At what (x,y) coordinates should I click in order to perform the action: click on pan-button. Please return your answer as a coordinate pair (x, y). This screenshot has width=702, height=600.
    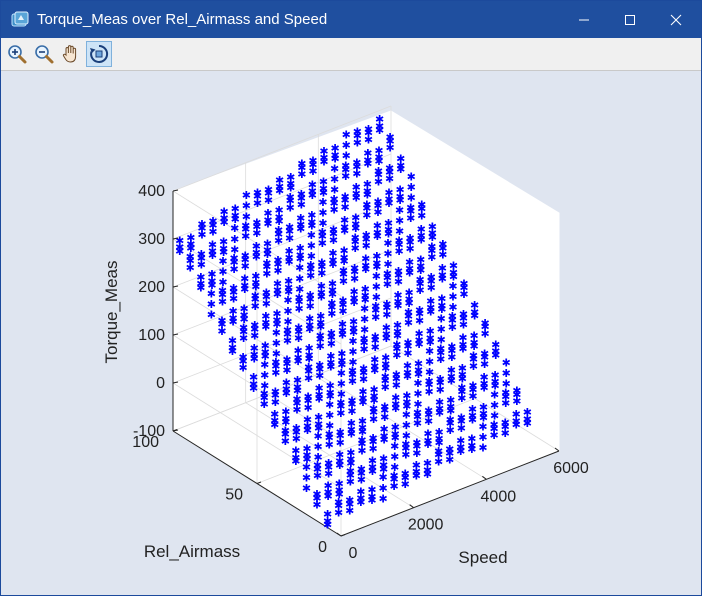
    Looking at the image, I should click on (71, 54).